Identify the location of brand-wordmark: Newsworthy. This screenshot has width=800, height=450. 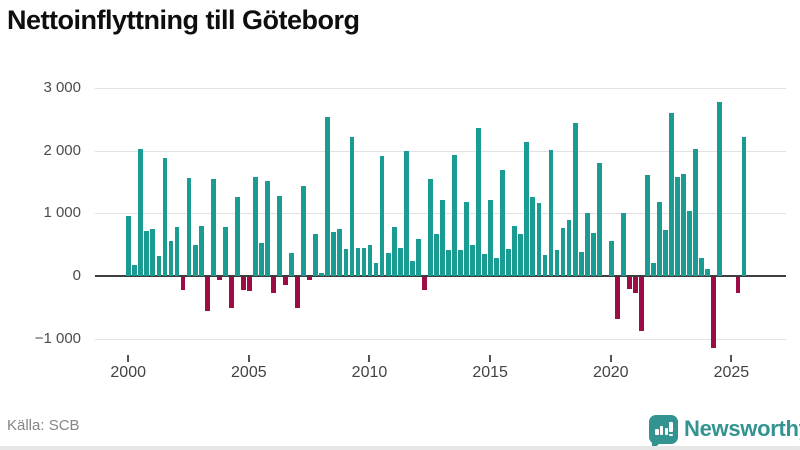
(742, 428).